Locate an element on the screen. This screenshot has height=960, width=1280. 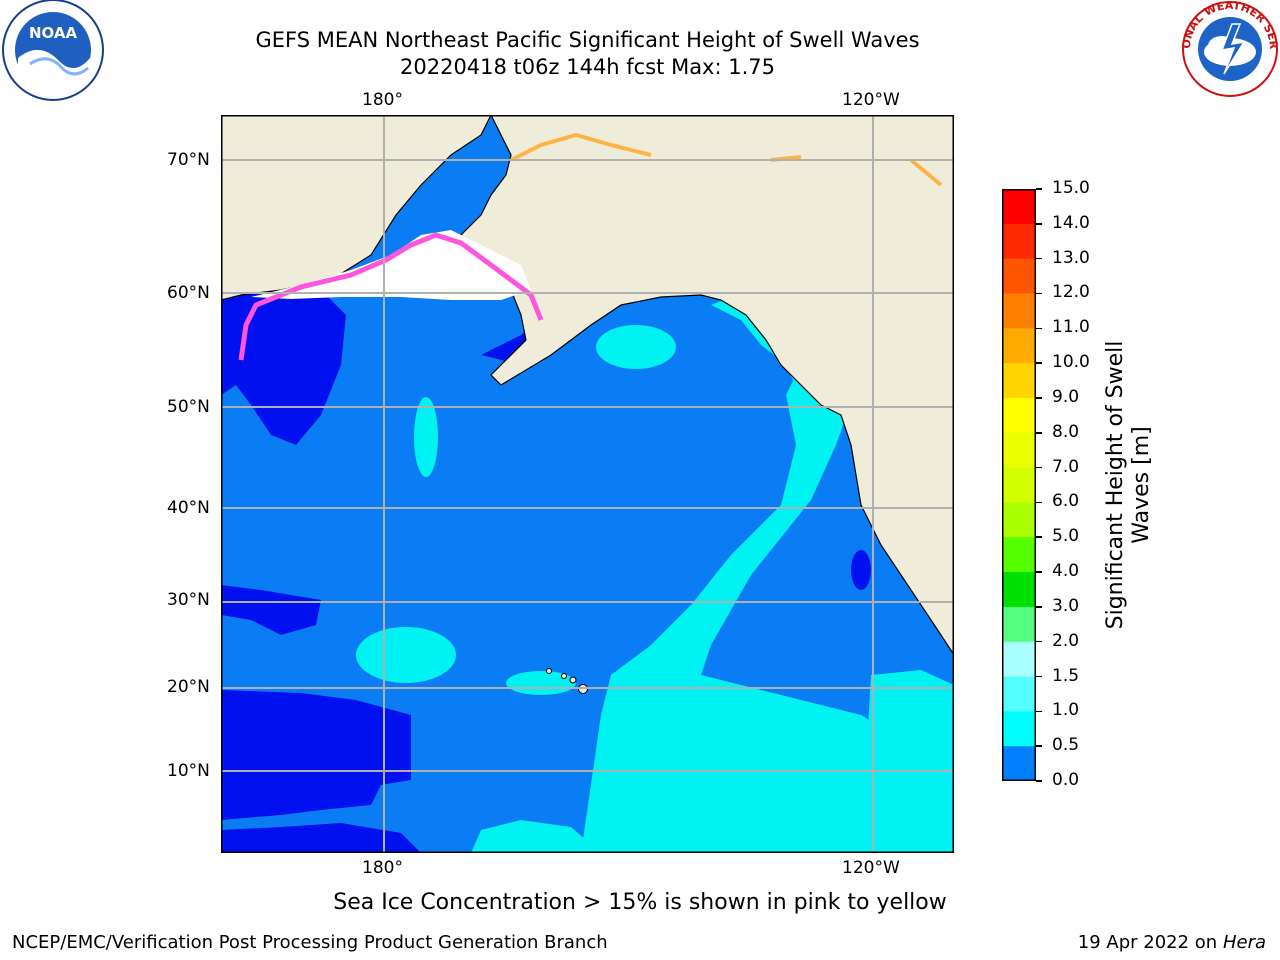
noaa-logo: NOAA is located at coordinates (53, 50).